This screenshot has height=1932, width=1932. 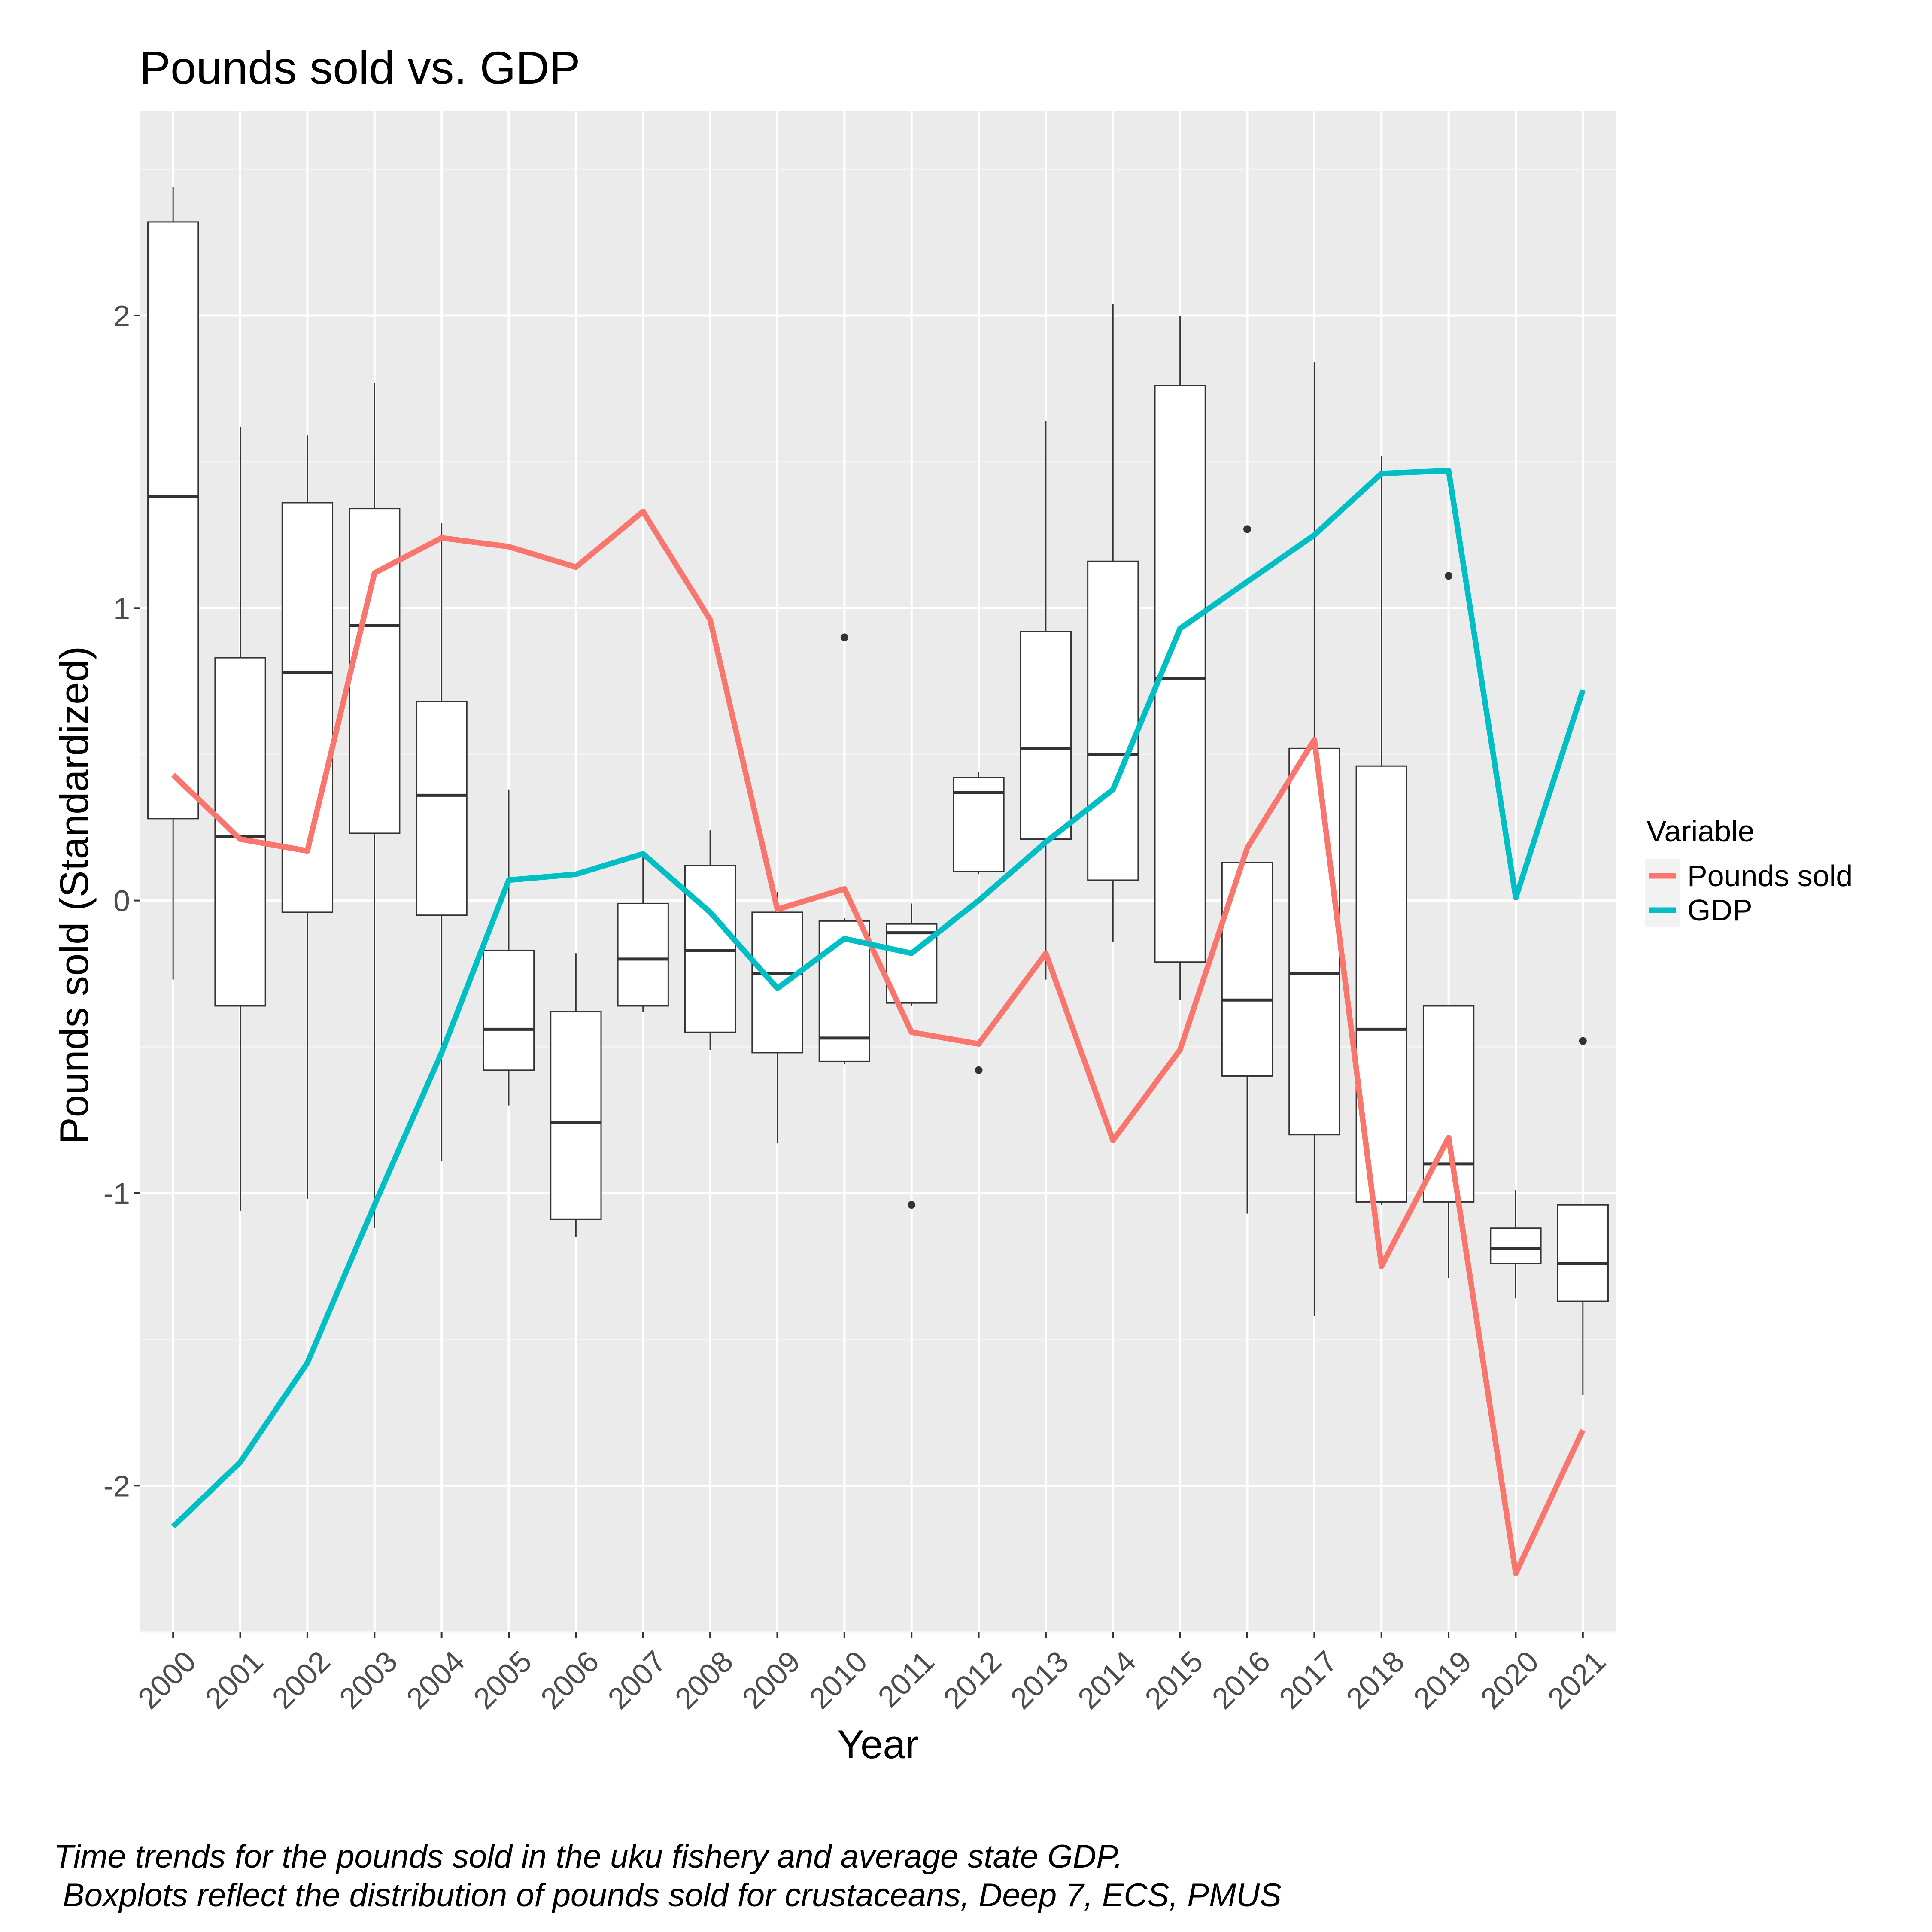 I want to click on x-tick-label: 2013, so click(x=1039, y=1679).